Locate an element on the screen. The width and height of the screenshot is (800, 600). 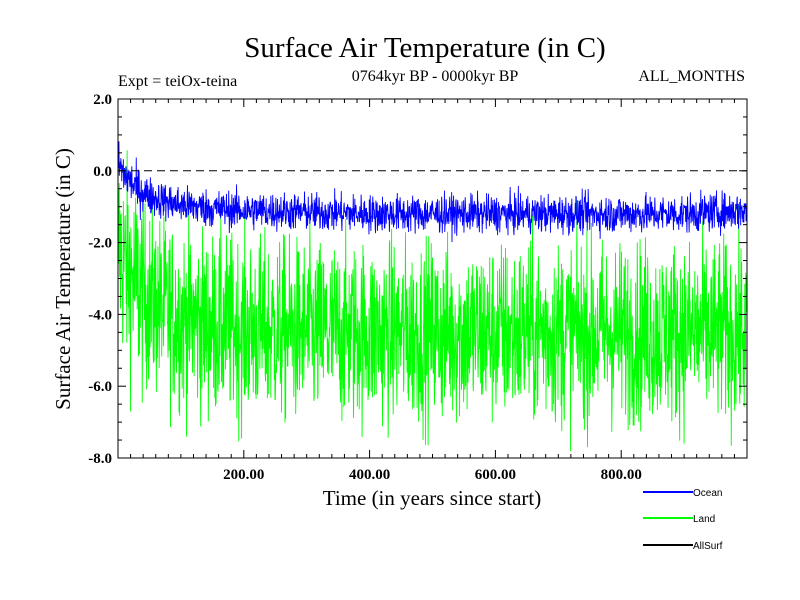
series-ocean-line is located at coordinates (432, 192).